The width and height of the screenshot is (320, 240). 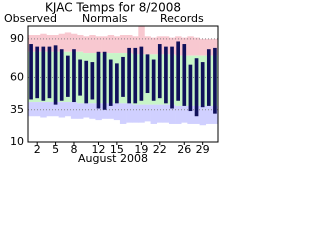 I want to click on legend-entry: Normals, so click(x=105, y=18).